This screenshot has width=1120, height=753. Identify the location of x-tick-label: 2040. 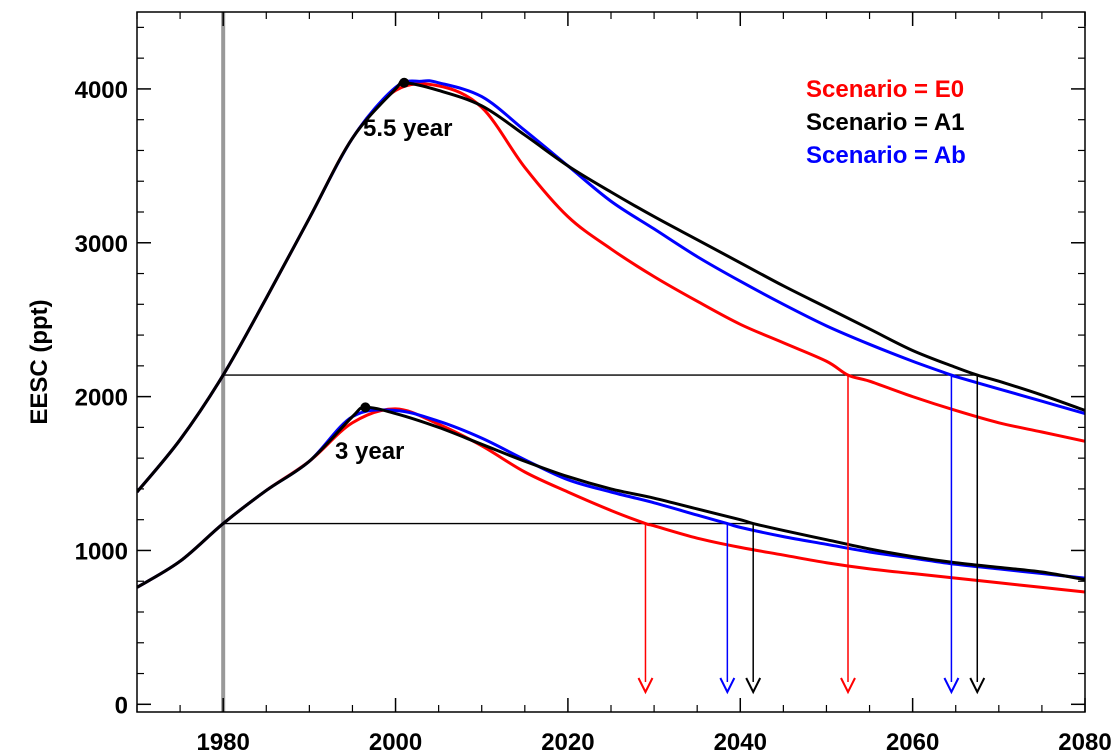
(740, 741).